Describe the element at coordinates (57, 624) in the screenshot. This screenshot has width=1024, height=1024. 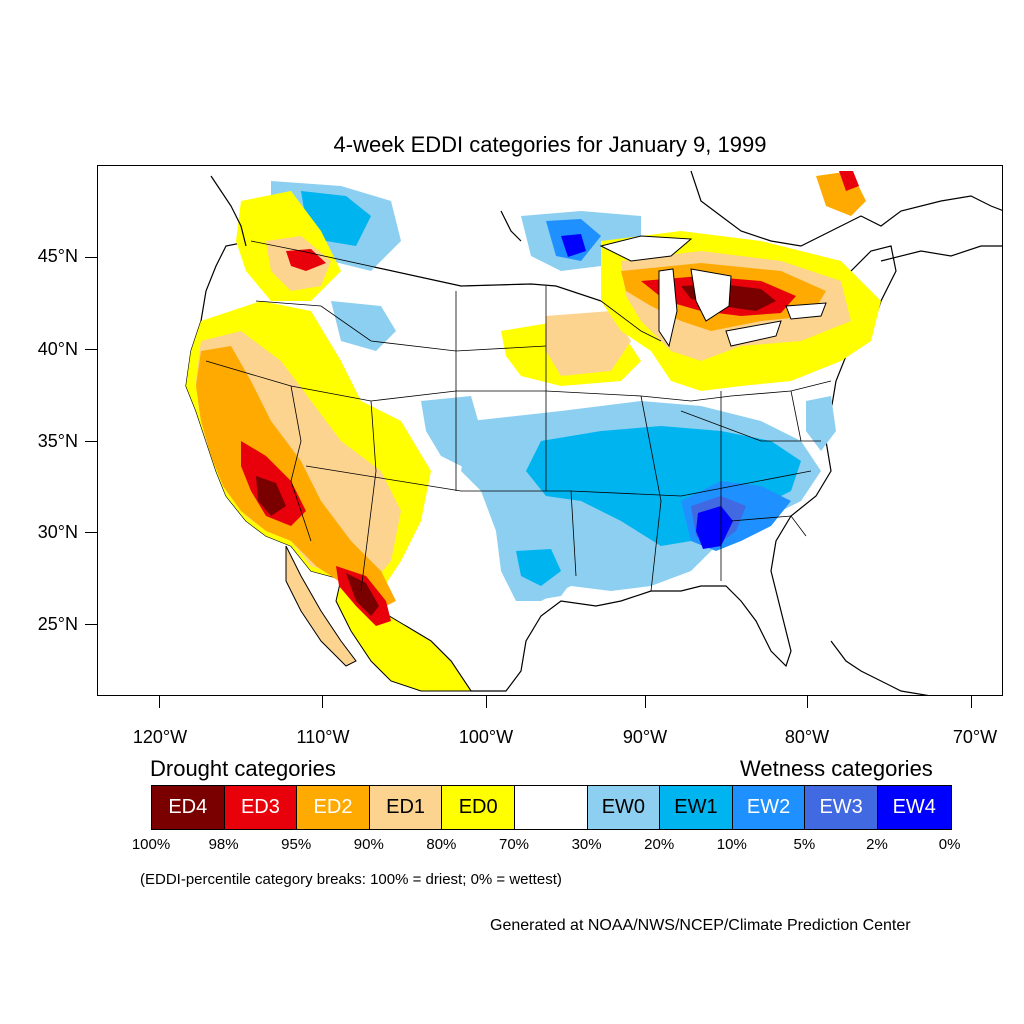
I see `lat-label-25: 25°N` at that location.